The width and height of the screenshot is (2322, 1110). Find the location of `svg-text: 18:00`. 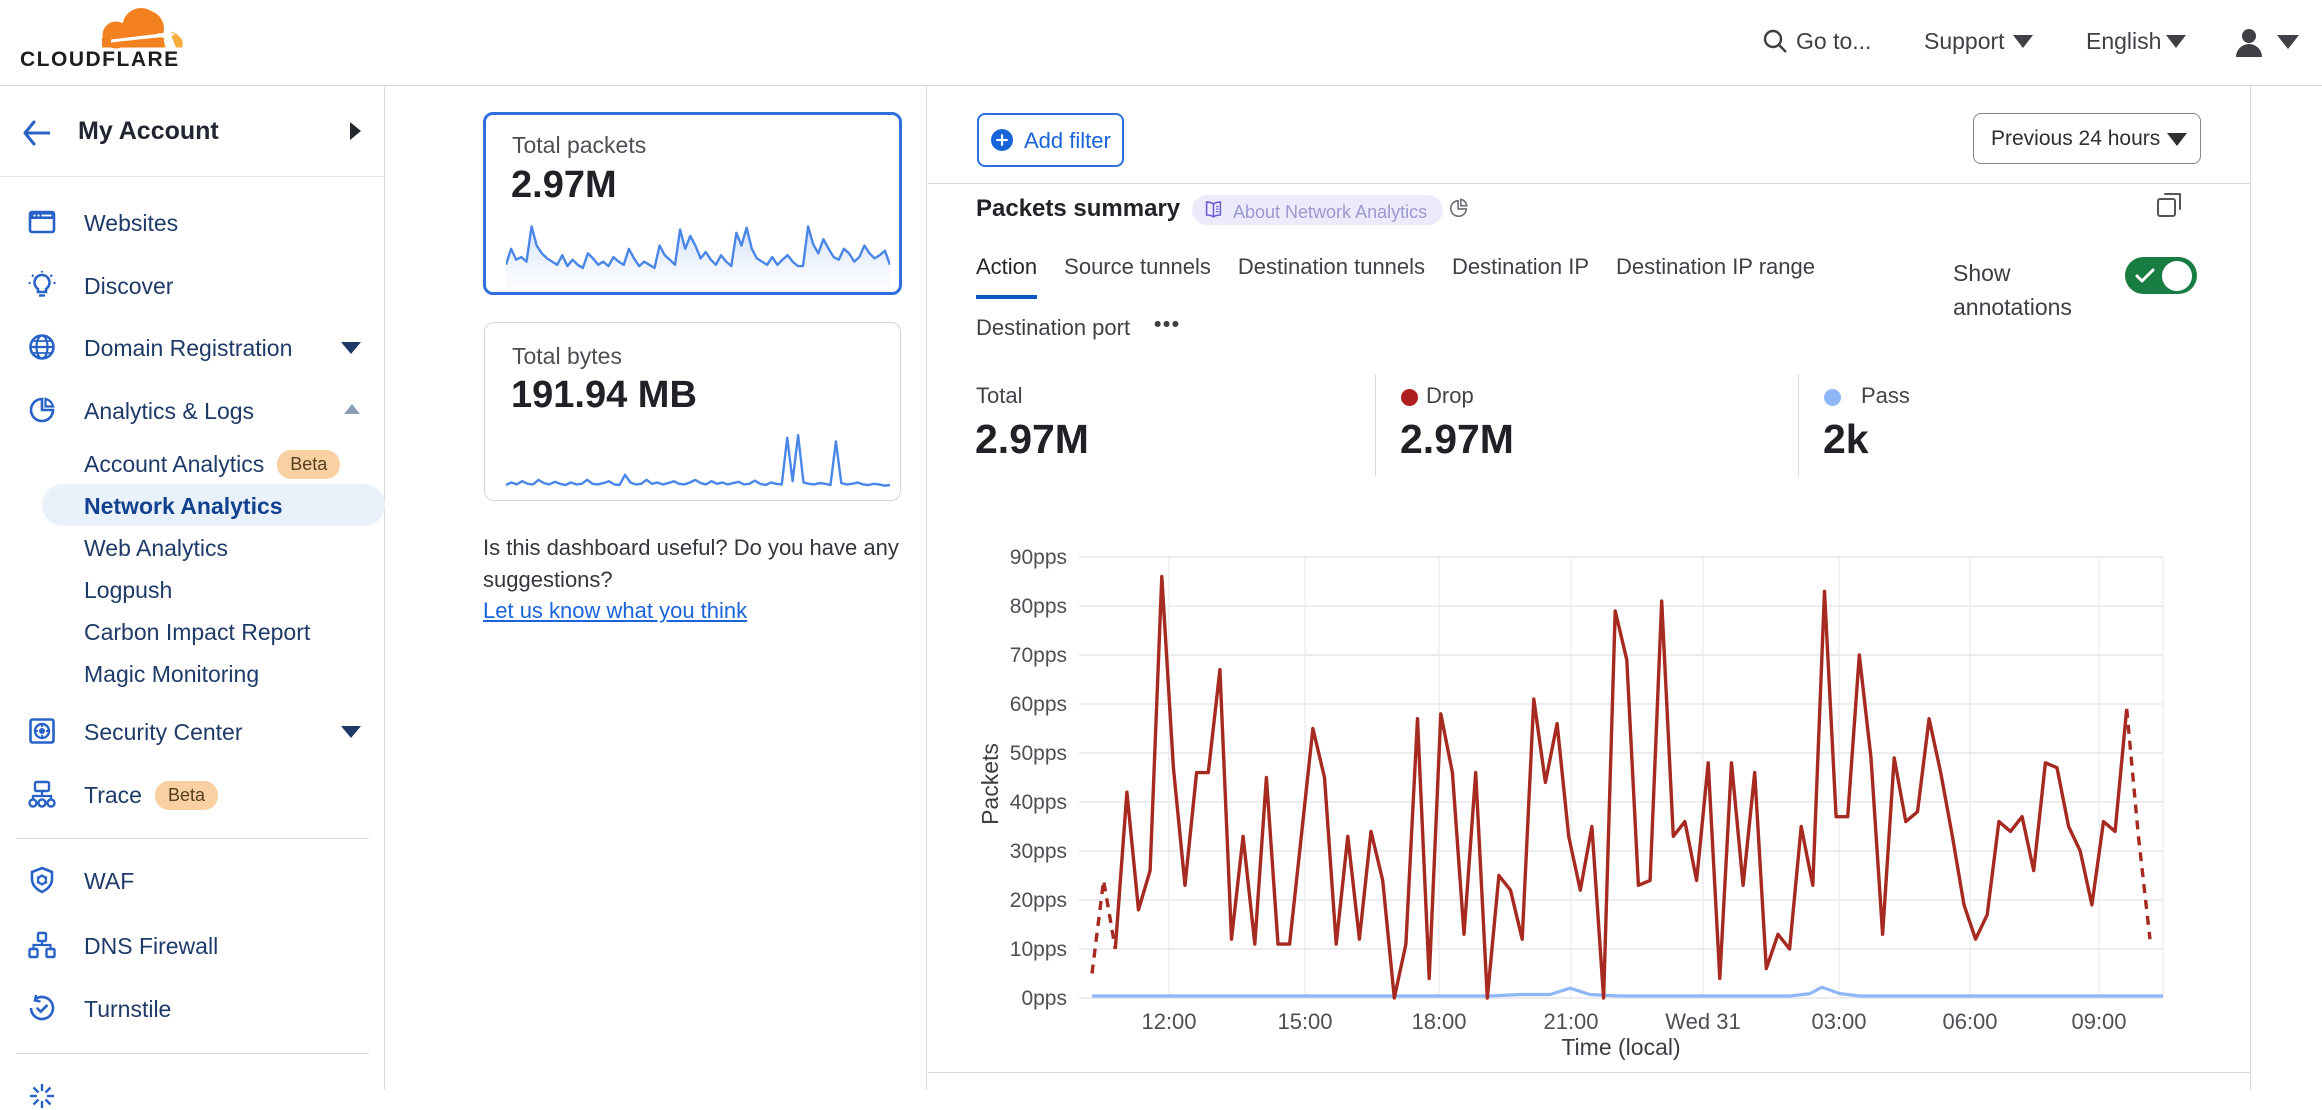

svg-text: 18:00 is located at coordinates (1438, 1021).